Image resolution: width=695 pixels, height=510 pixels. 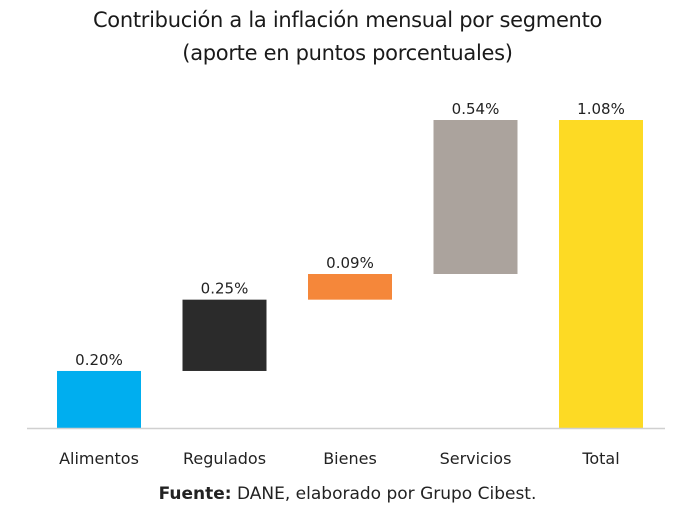 I want to click on bar-bienes, so click(x=350, y=287).